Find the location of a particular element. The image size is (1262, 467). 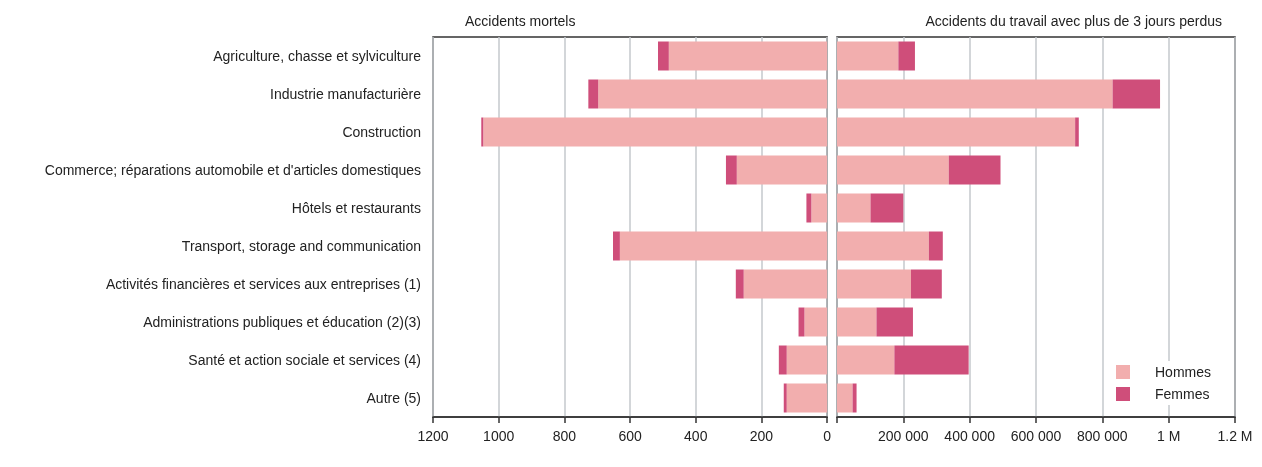

x-tick-label: 800 is located at coordinates (564, 436).